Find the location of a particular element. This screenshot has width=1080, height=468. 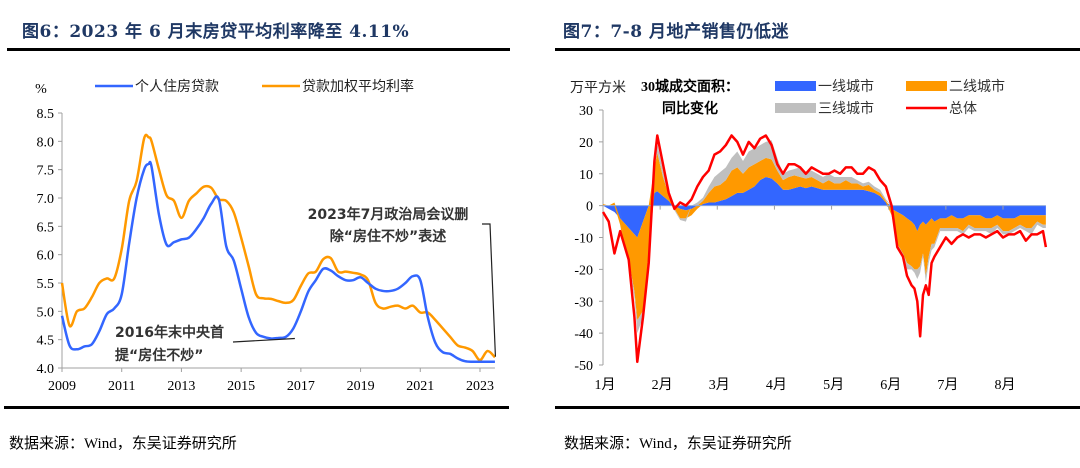

legend-title: 30城成交面积： is located at coordinates (690, 86).